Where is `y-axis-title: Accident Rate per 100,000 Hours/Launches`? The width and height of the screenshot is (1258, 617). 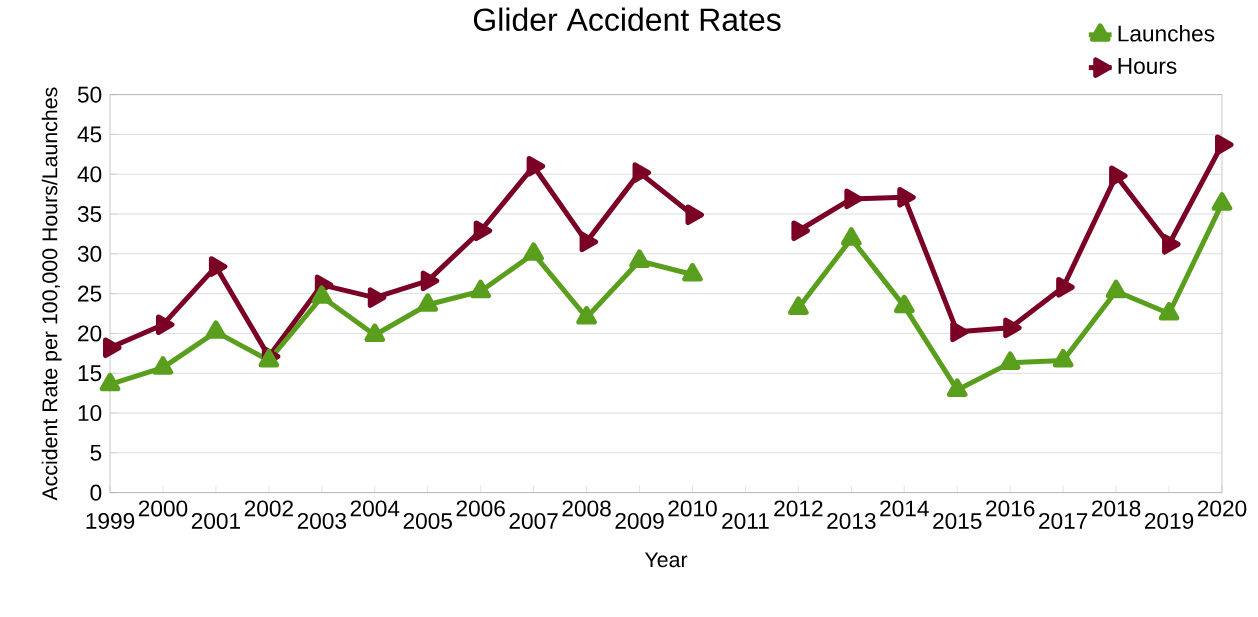
y-axis-title: Accident Rate per 100,000 Hours/Launches is located at coordinates (51, 294).